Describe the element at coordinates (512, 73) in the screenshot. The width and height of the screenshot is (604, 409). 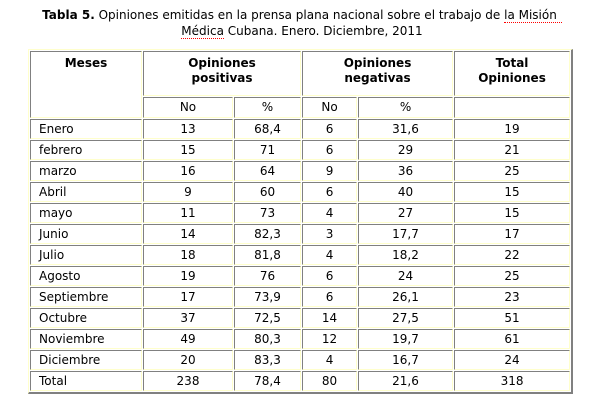
I see `header-total-opiniones: Total Opiniones` at that location.